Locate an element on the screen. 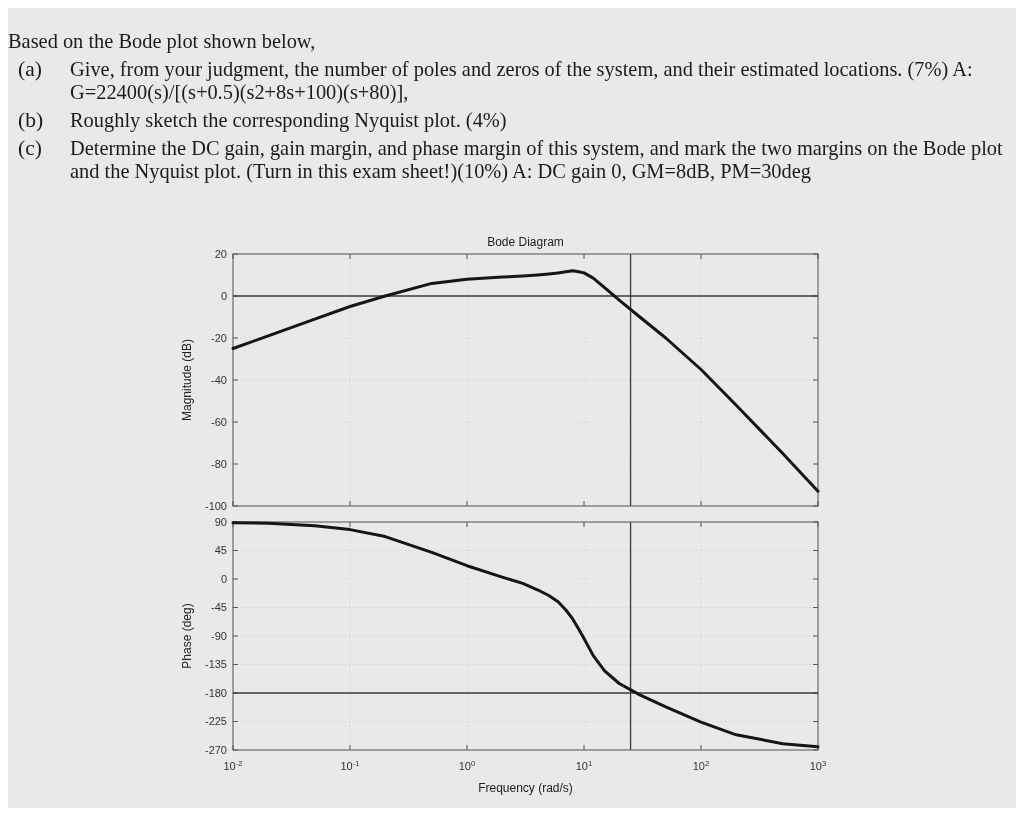 The image size is (1024, 817). x-tick-label: 10$^{1}$ is located at coordinates (584, 765).